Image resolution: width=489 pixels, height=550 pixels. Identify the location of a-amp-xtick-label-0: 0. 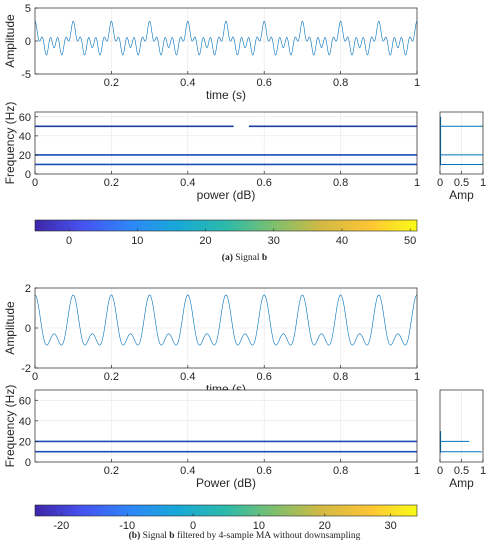
(440, 183).